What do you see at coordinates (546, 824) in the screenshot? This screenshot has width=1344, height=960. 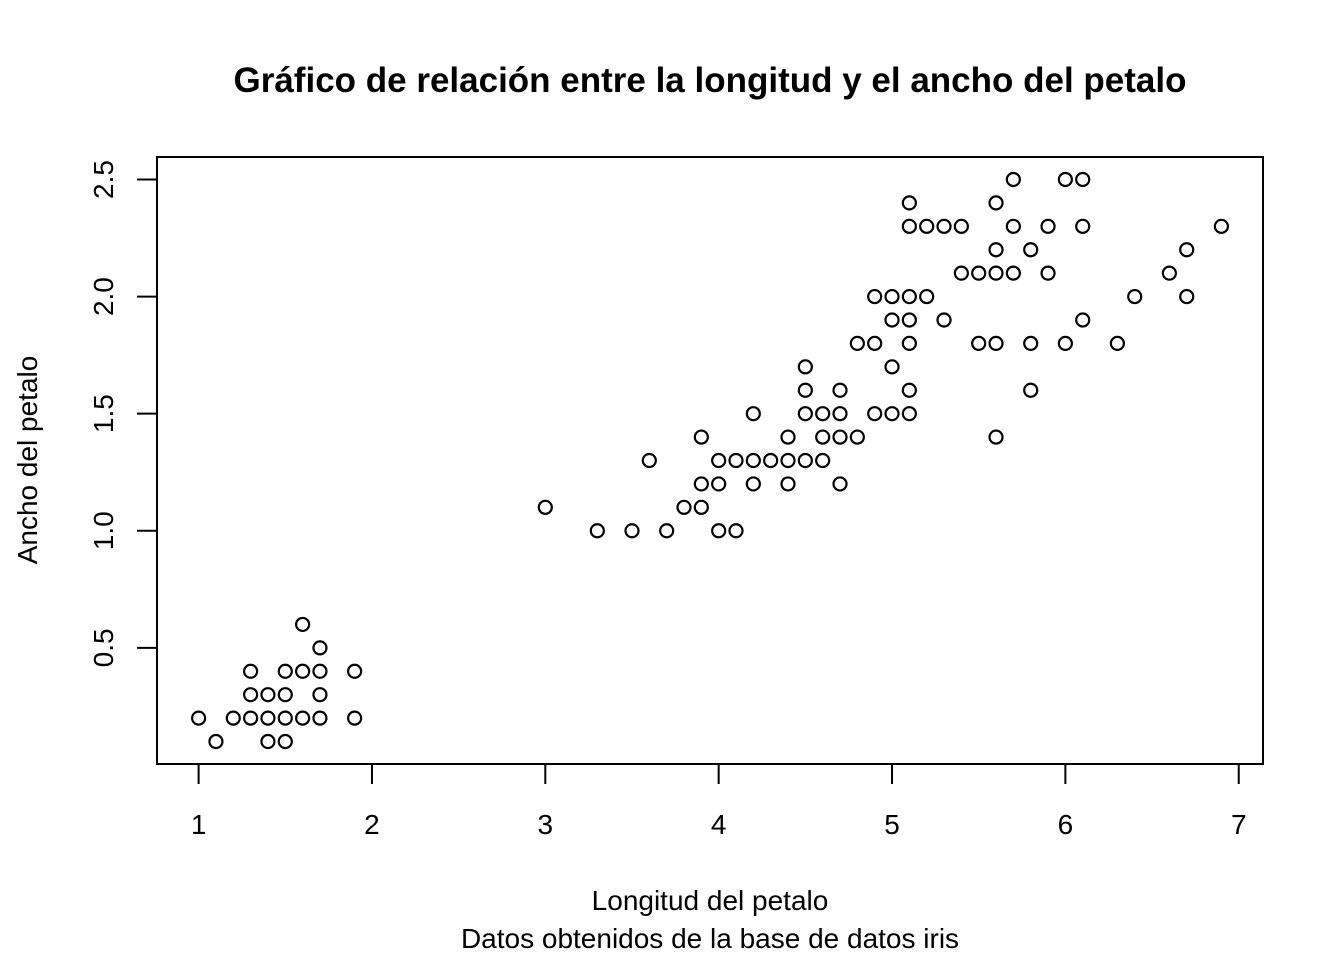 I see `x-tick-label: 3` at bounding box center [546, 824].